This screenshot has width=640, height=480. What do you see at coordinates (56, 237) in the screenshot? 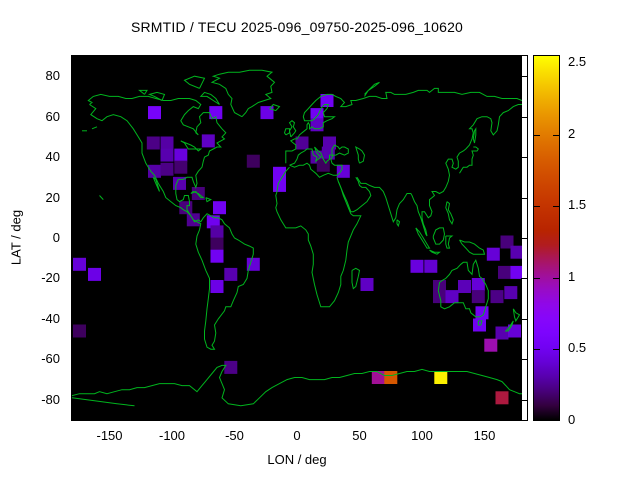
I see `y-tick-label: 0` at bounding box center [56, 237].